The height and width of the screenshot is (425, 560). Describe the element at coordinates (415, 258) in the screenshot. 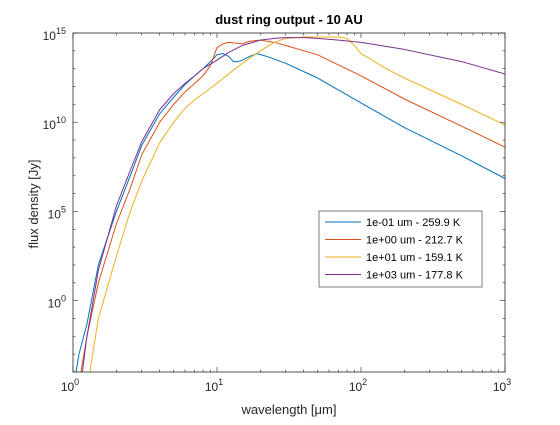

I see `legend-entry: 1e+01 um - 159.1 K` at that location.